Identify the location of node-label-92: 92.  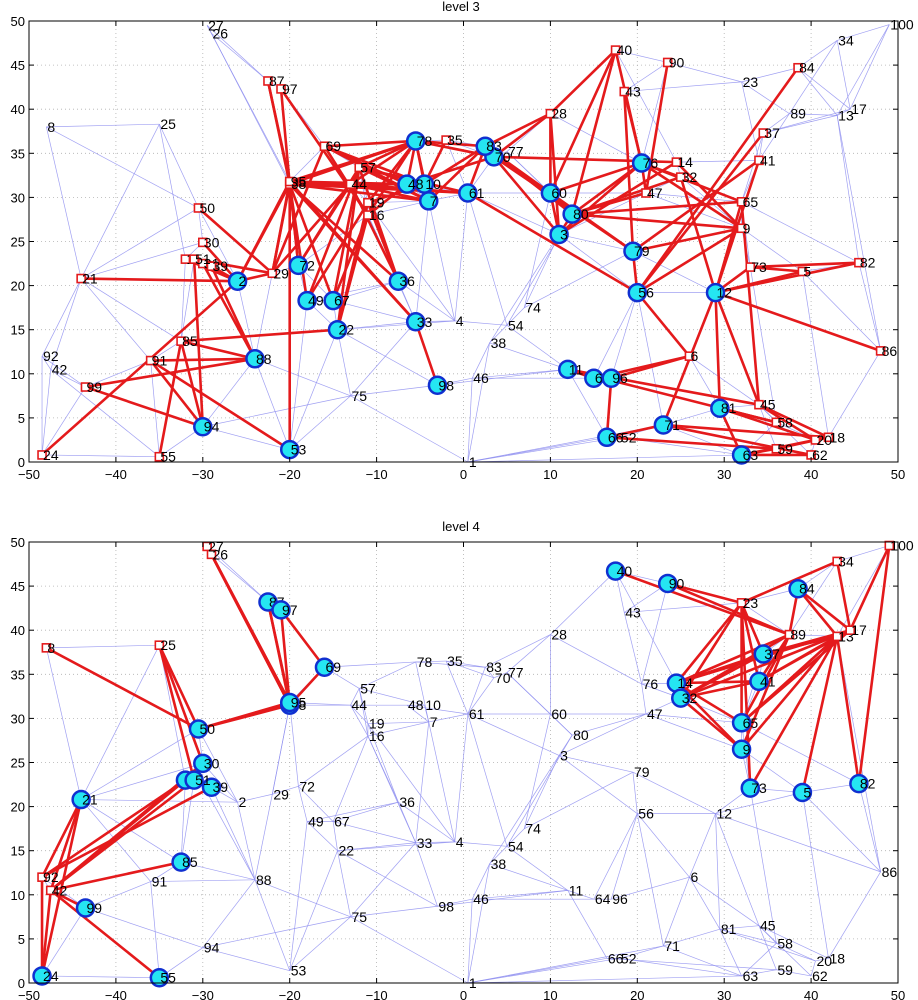
(51, 877).